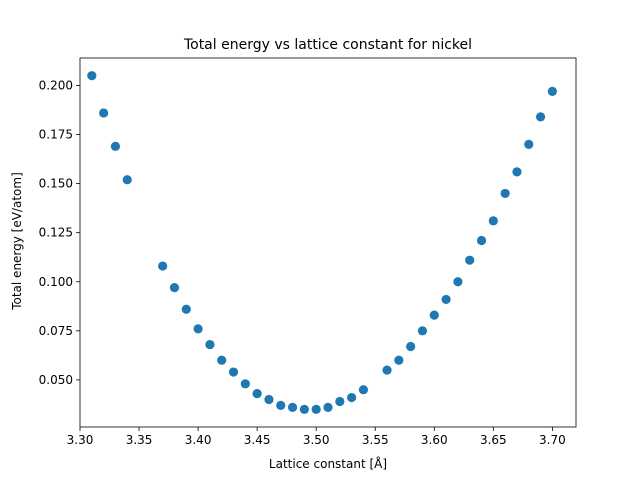 This screenshot has width=640, height=480. What do you see at coordinates (198, 440) in the screenshot?
I see `x-tick-label: 3.40` at bounding box center [198, 440].